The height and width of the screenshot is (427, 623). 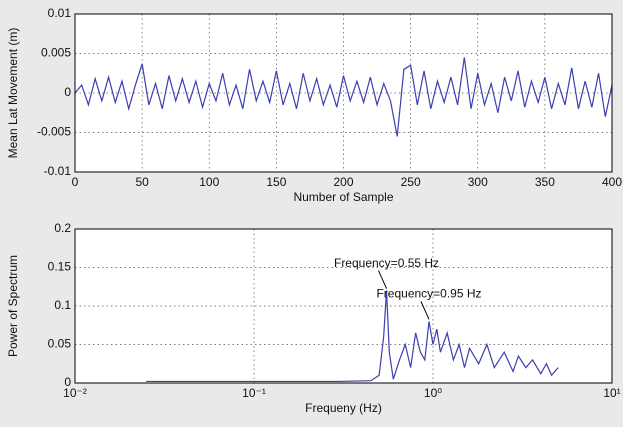 What do you see at coordinates (276, 182) in the screenshot?
I see `x-tick-label: 150` at bounding box center [276, 182].